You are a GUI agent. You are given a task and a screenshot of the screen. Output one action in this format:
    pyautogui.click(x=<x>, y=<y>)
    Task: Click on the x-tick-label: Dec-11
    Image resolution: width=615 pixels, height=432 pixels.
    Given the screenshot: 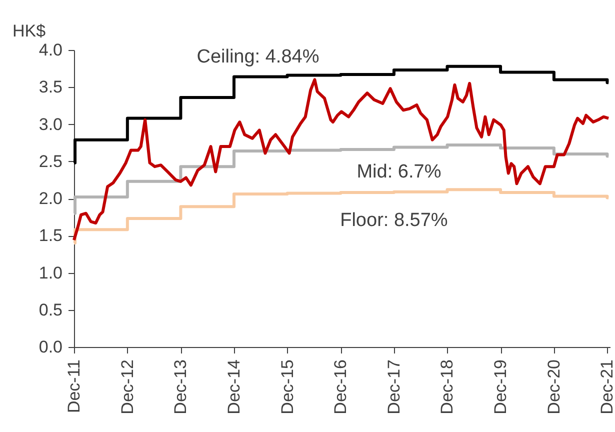 What is the action you would take?
    pyautogui.click(x=74, y=387)
    